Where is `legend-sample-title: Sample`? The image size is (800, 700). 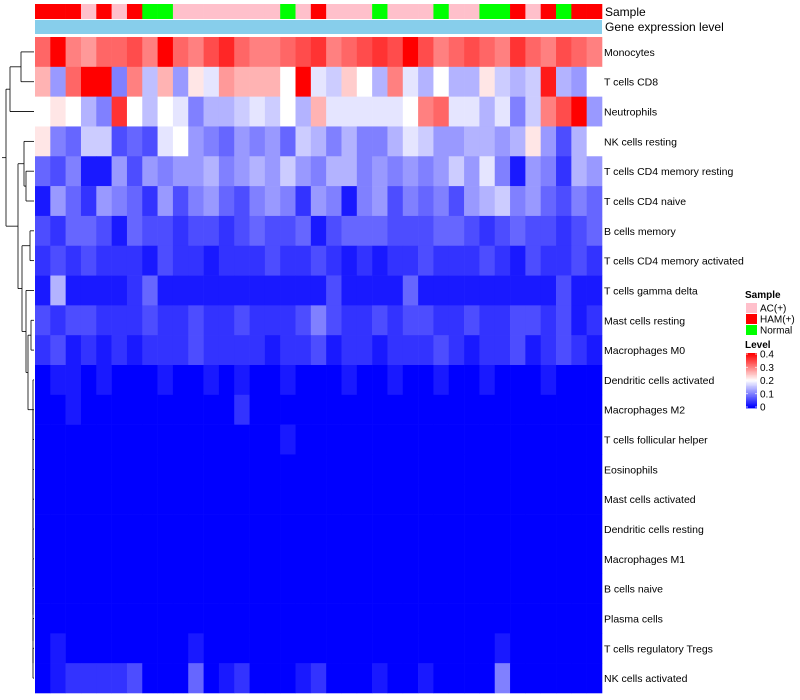 legend-sample-title: Sample is located at coordinates (763, 295).